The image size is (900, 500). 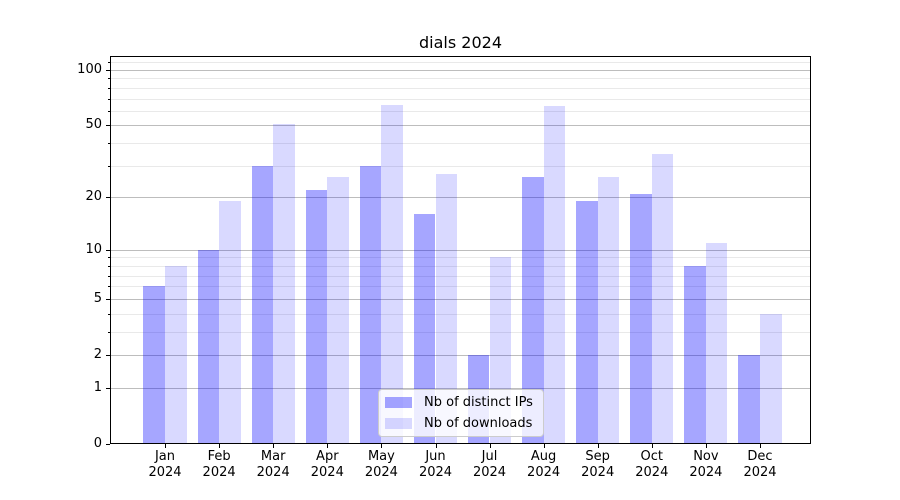 What do you see at coordinates (446, 308) in the screenshot?
I see `bar-downloads-jun` at bounding box center [446, 308].